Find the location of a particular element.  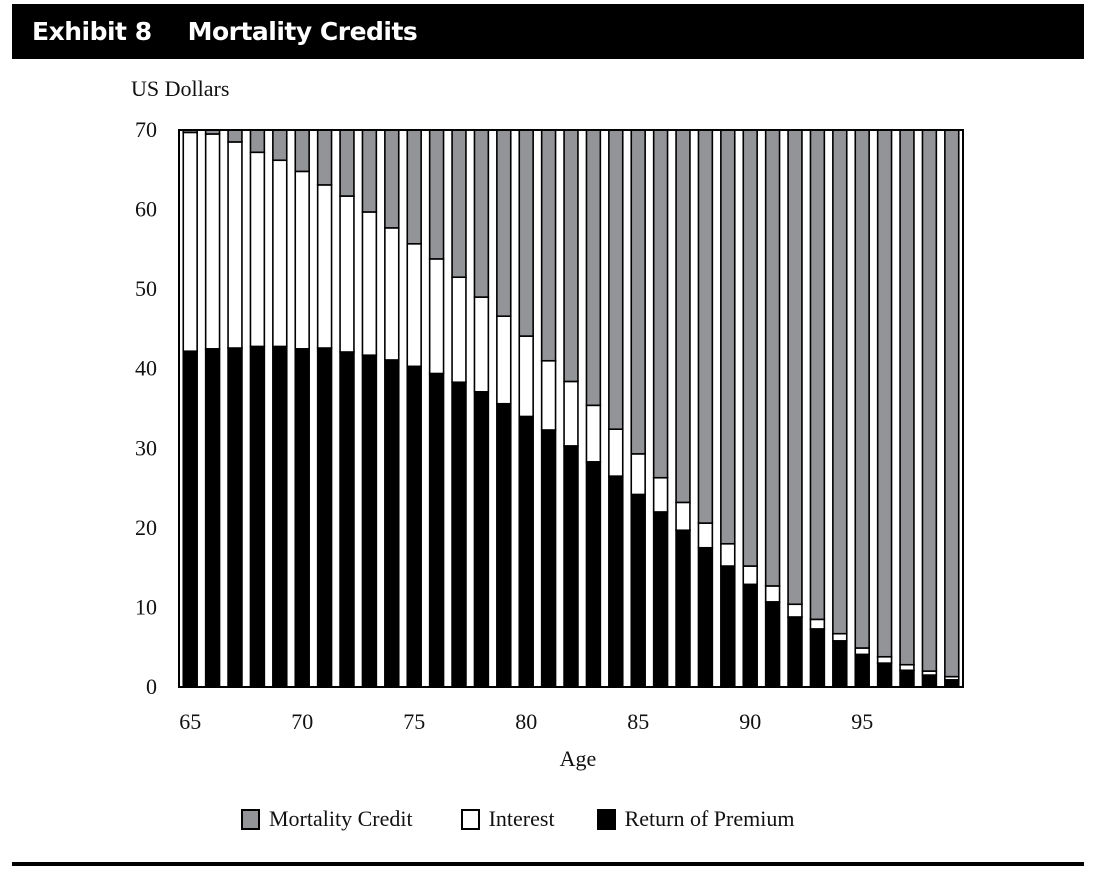

legend-swatch-mortality-credit is located at coordinates (250, 819).